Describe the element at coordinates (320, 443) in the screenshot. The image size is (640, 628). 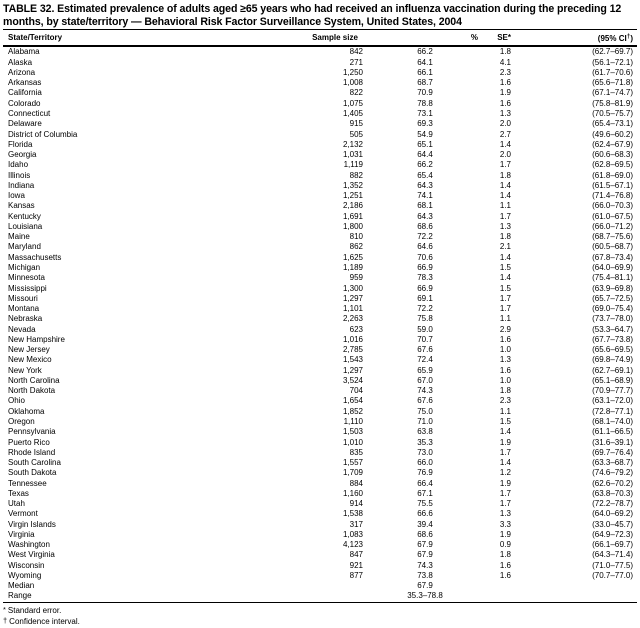
I see `table-row: Puerto Rico 1,010 35.3 1.9 (31.6–39.1)` at that location.